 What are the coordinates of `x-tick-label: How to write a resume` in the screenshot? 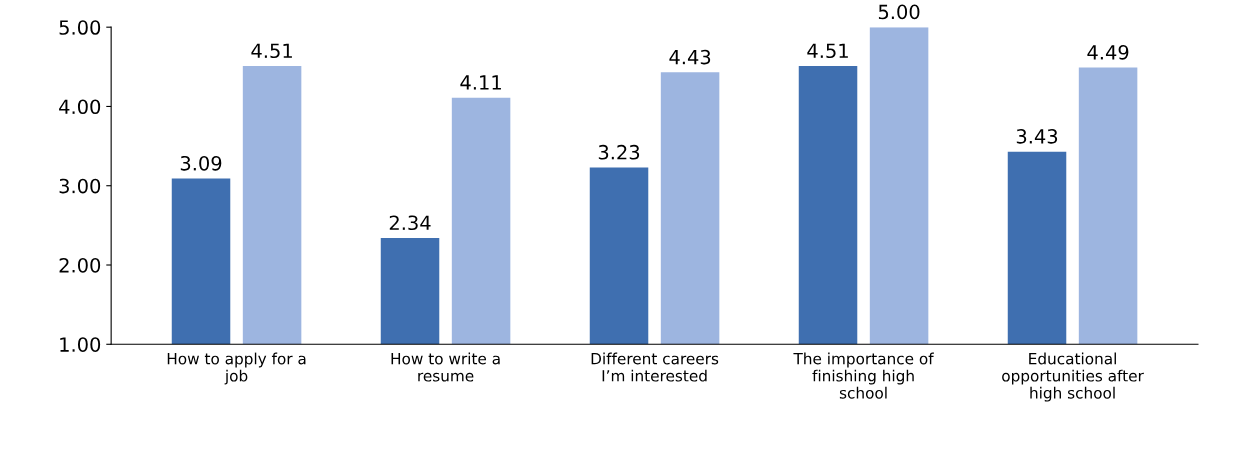 It's located at (445, 367).